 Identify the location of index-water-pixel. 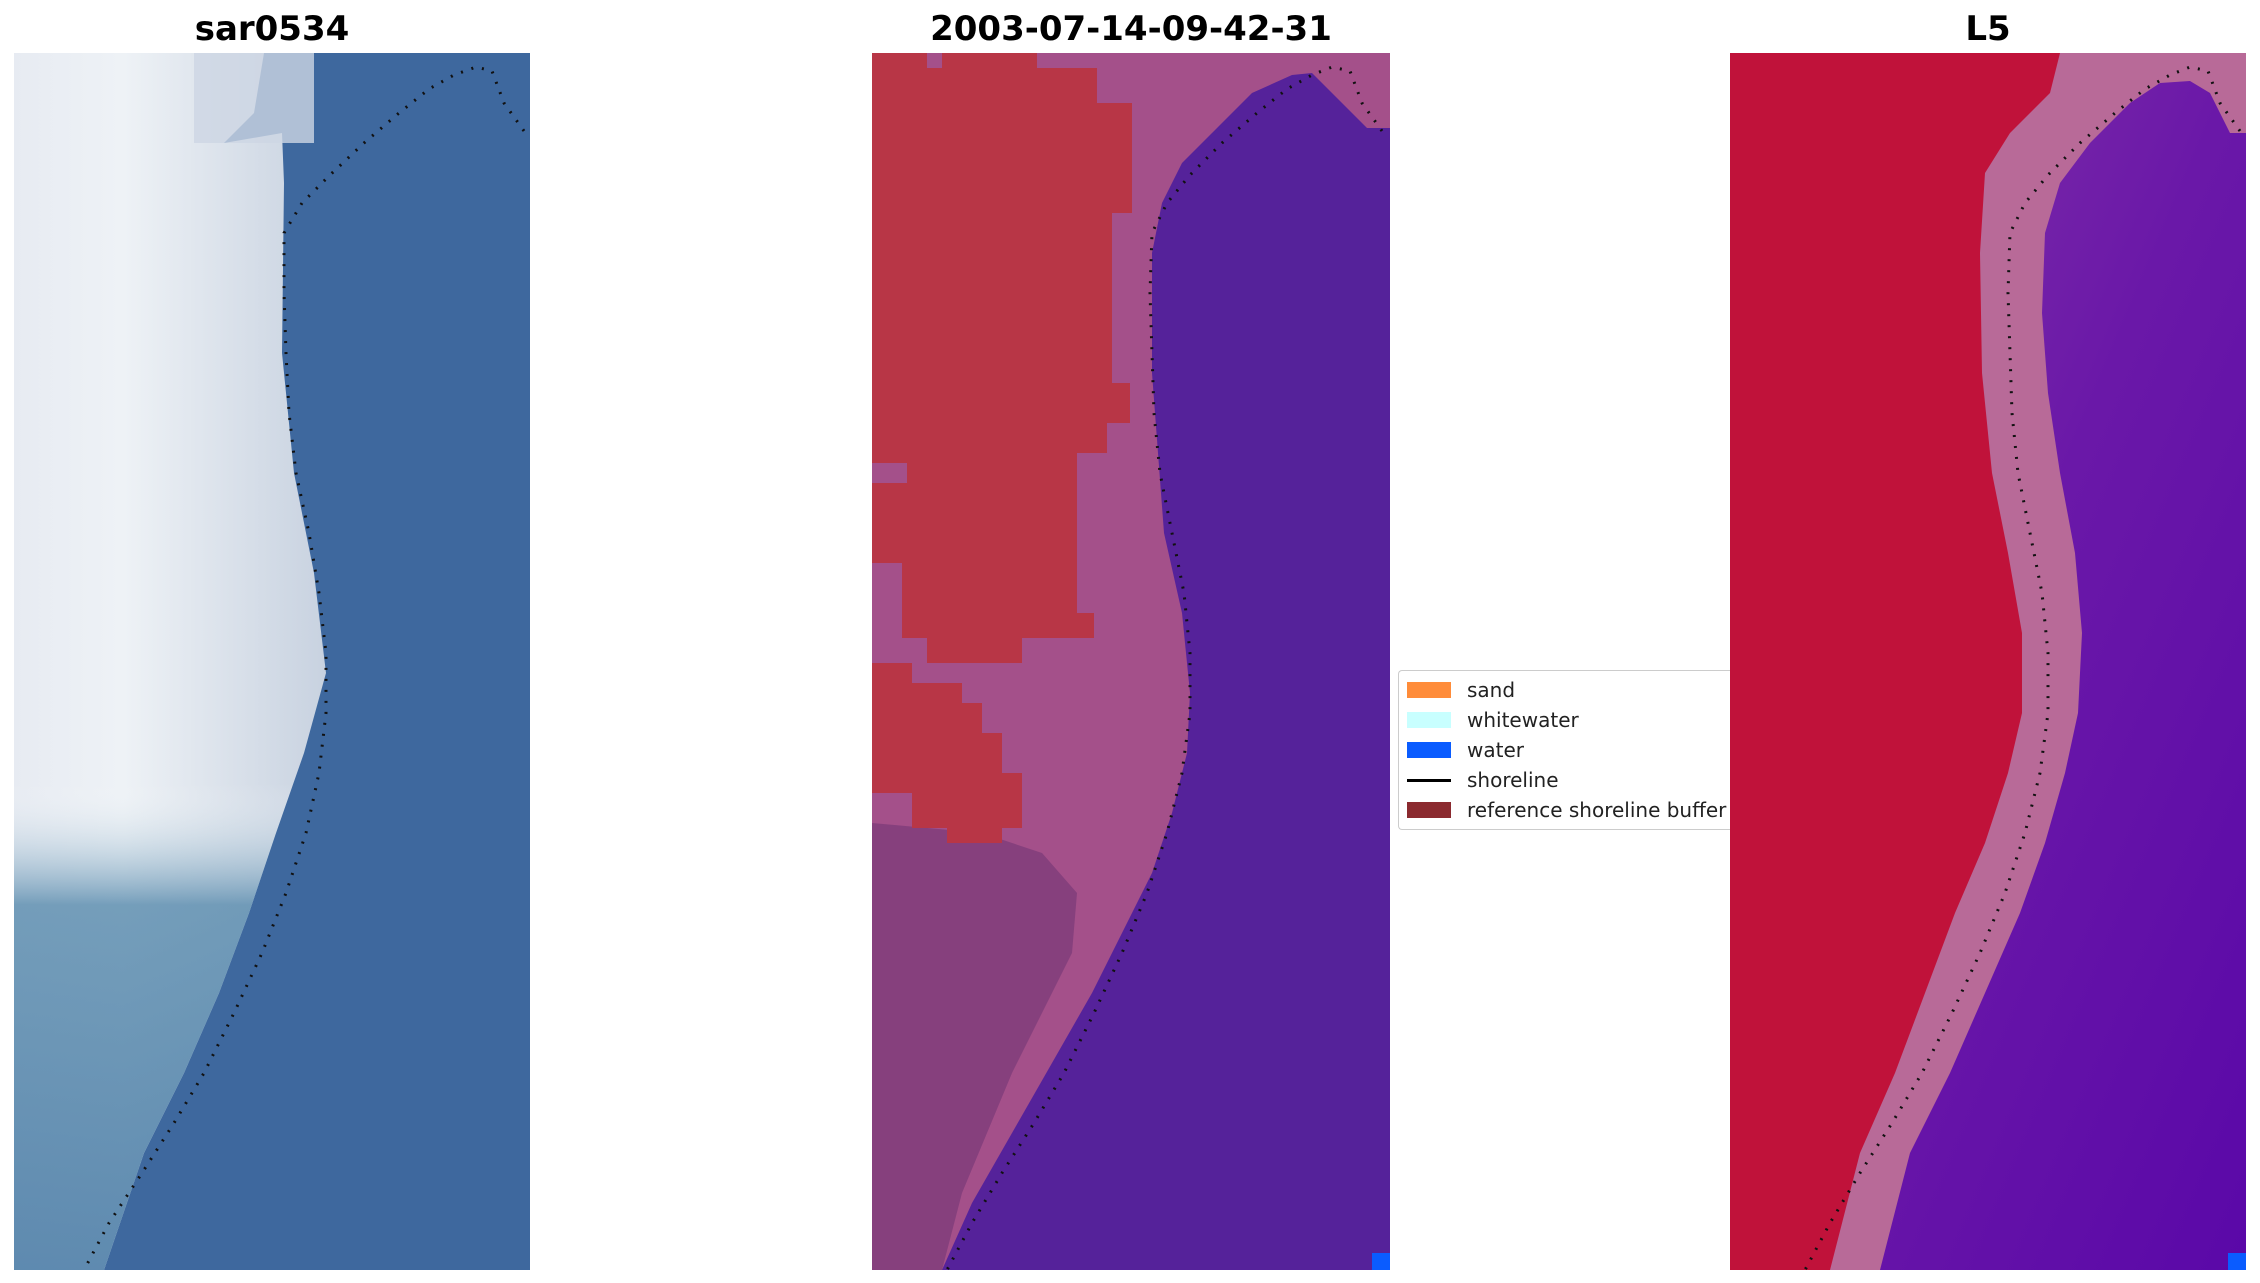
(2237, 1261).